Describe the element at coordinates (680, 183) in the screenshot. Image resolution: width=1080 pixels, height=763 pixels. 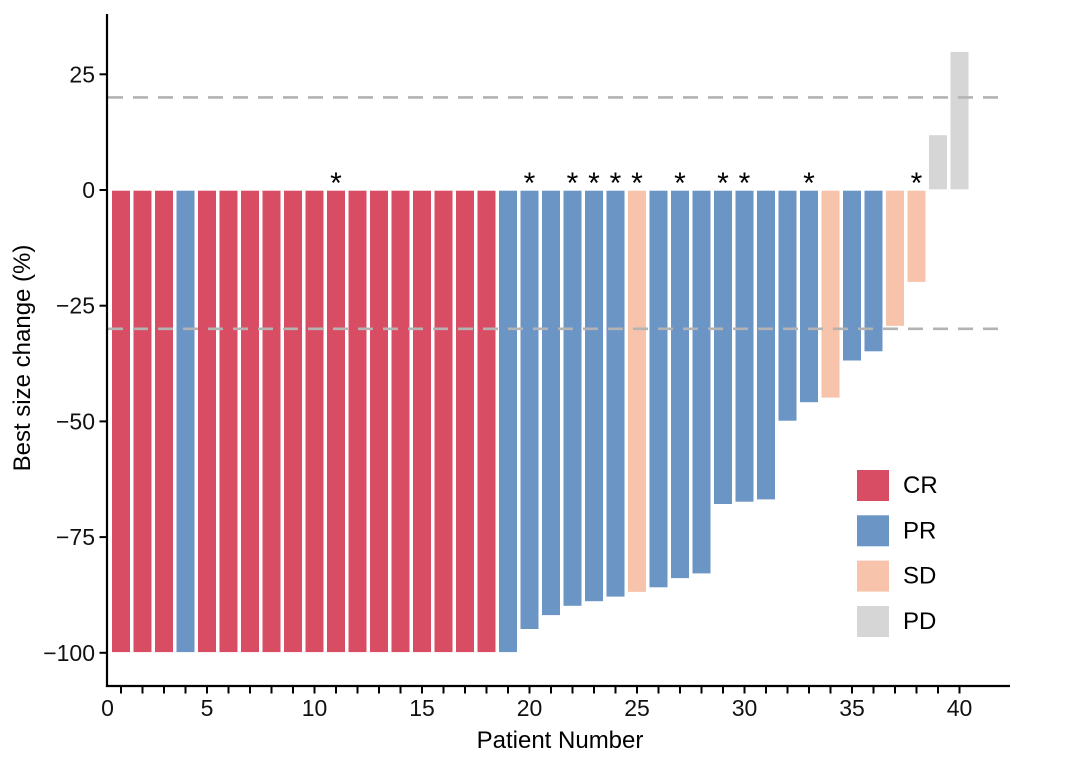
I see `asterisk-patient-27: *` at that location.